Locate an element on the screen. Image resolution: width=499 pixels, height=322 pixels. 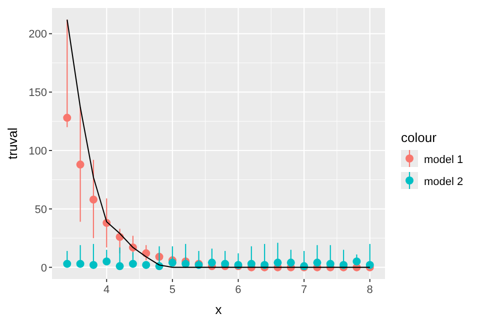
y-tick-label: 150 is located at coordinates (37, 93).